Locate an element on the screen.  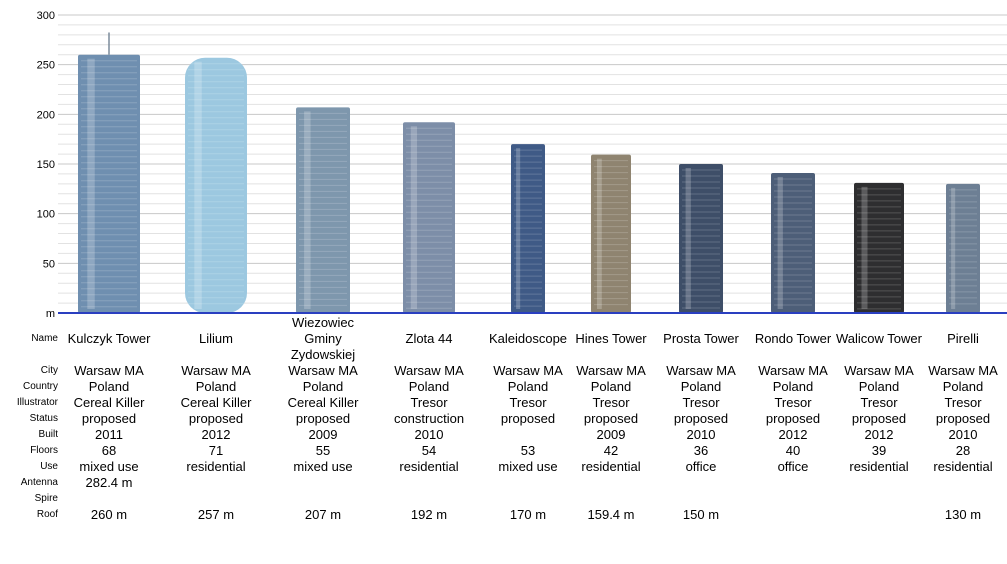
building-name: Hines Tower is located at coordinates (611, 338).